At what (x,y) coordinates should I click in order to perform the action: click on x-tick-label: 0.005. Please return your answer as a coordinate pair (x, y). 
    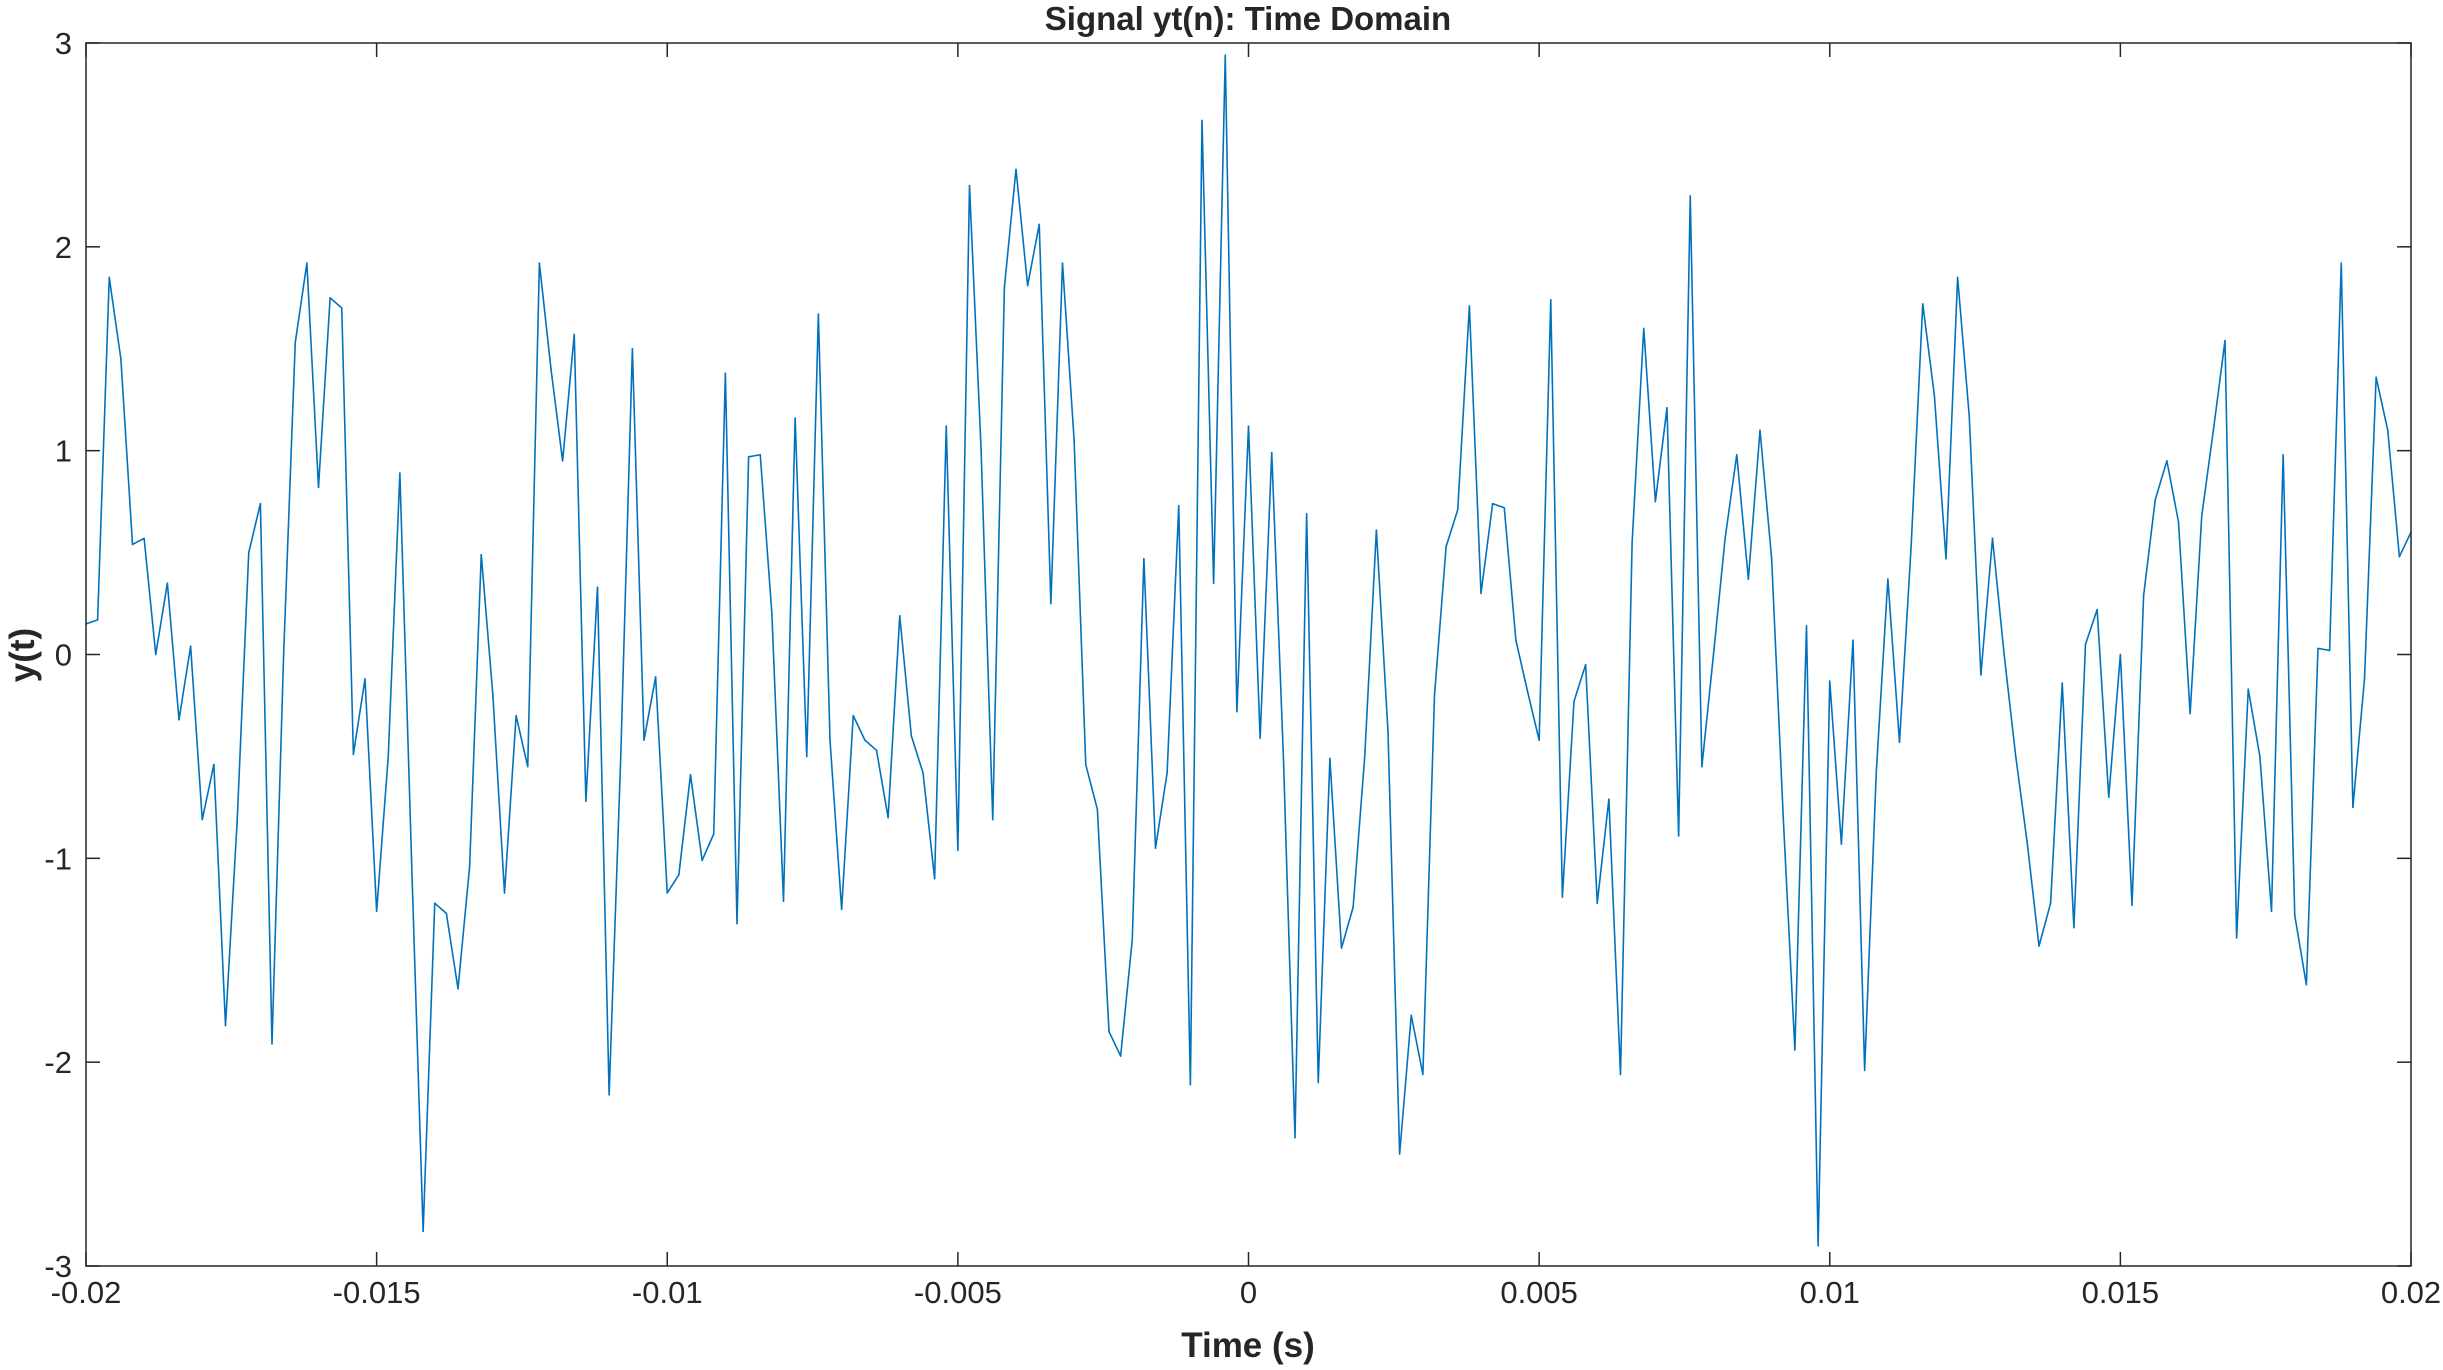
    Looking at the image, I should click on (1539, 1292).